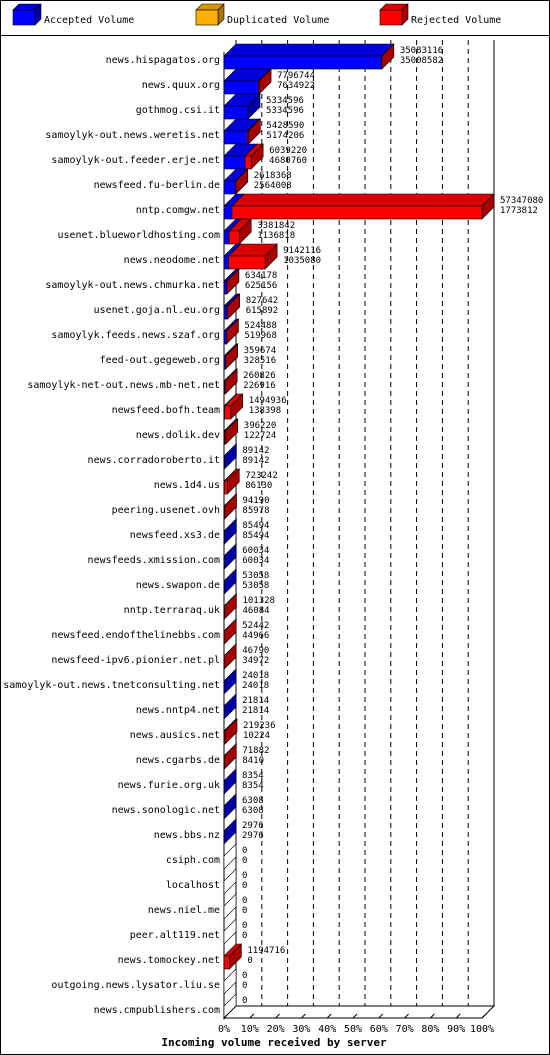  What do you see at coordinates (285, 111) in the screenshot?
I see `value-accepted: 5334596` at bounding box center [285, 111].